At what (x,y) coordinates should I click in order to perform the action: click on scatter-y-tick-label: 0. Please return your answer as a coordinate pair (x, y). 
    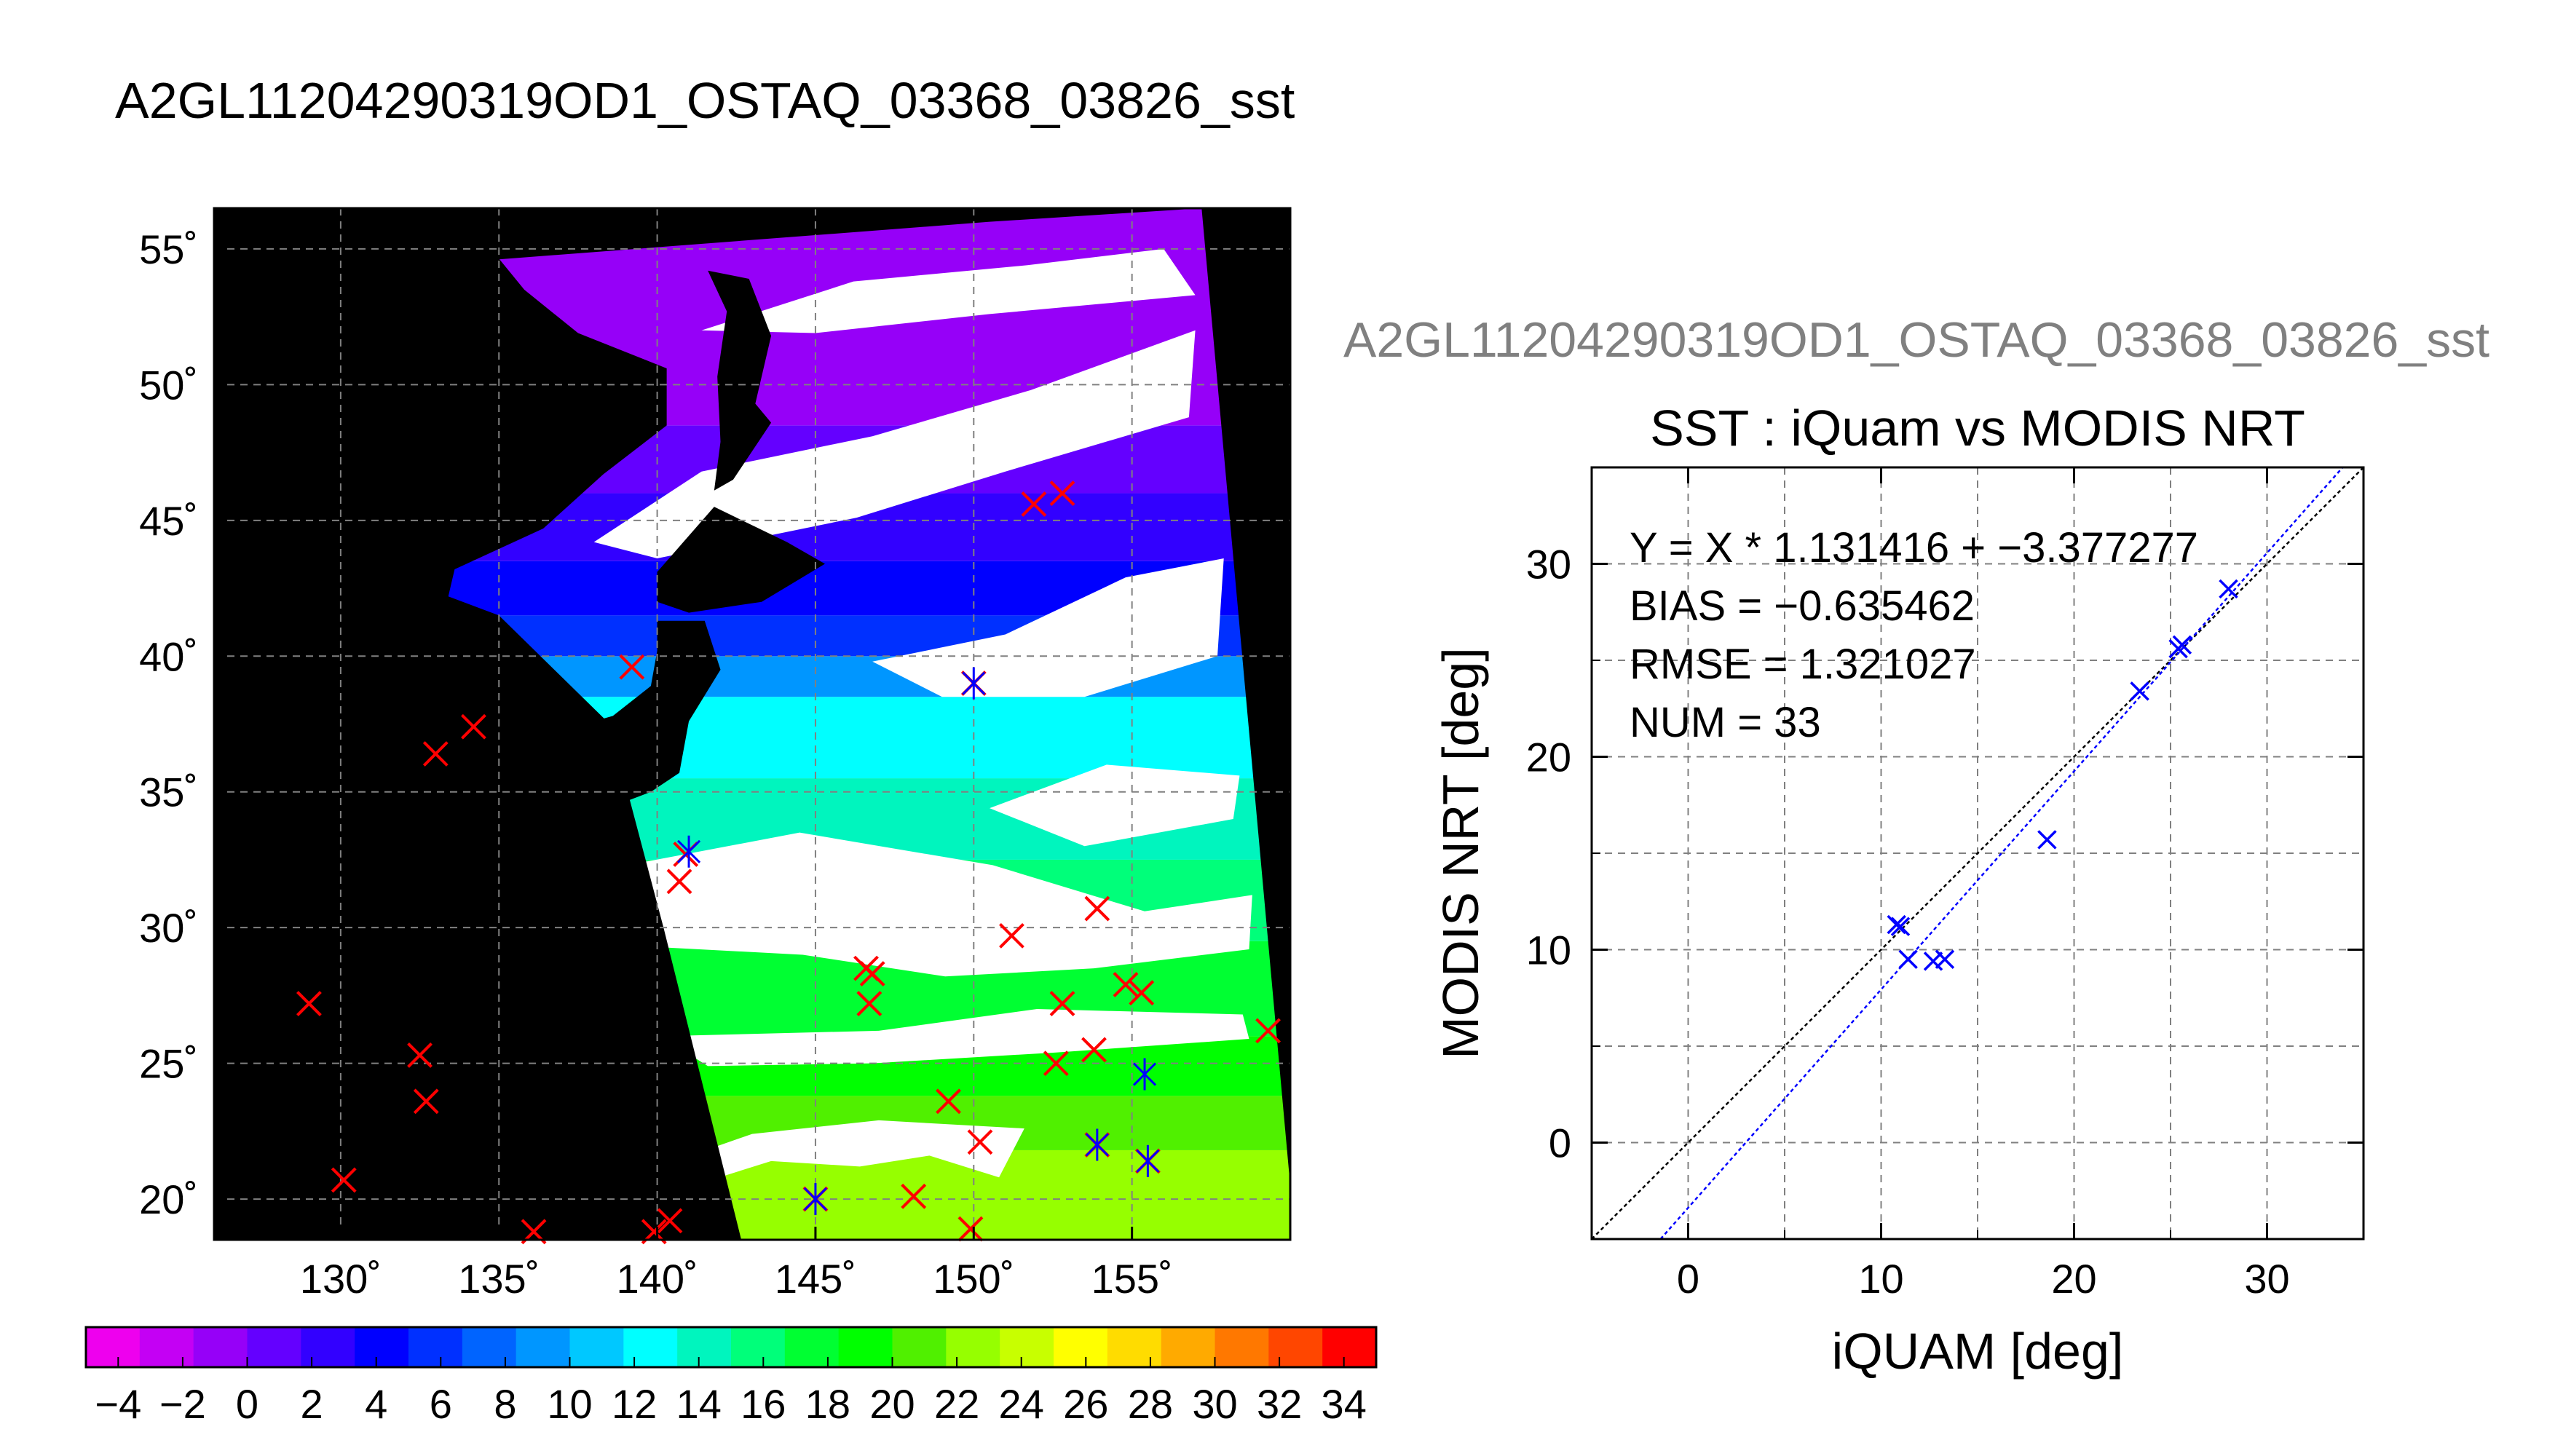
    Looking at the image, I should click on (1560, 1143).